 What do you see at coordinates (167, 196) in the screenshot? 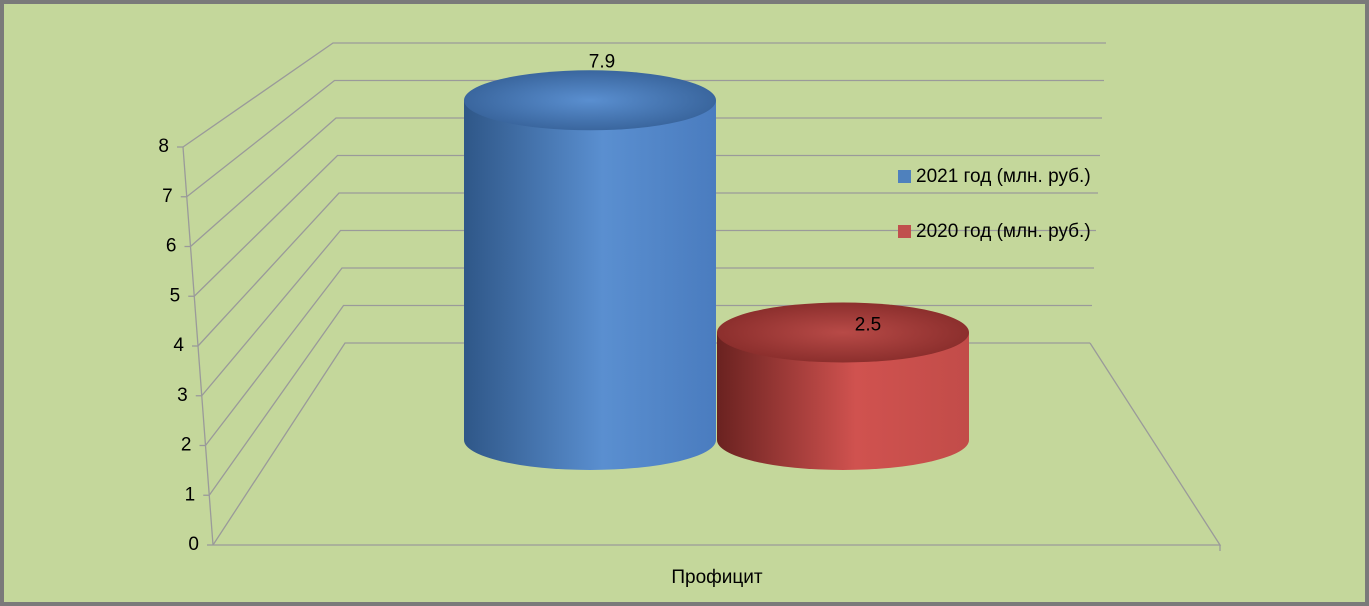
I see `y-tick-label: 7` at bounding box center [167, 196].